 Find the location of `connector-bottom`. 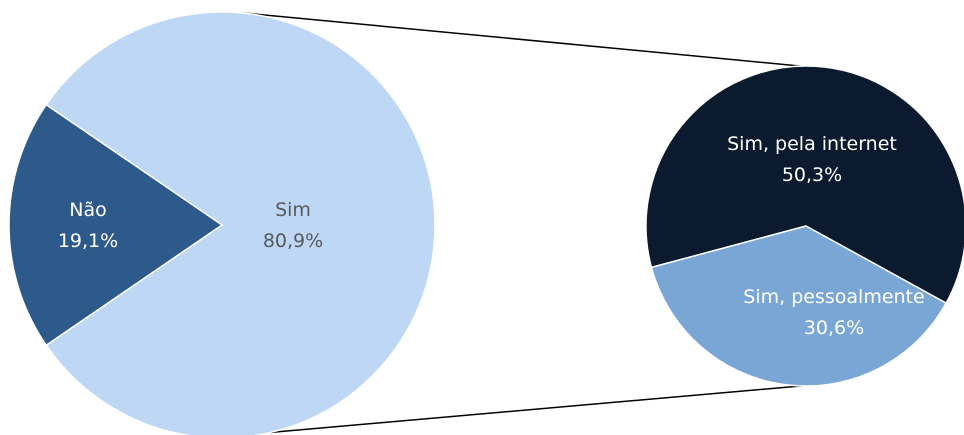

connector-bottom is located at coordinates (538, 409).